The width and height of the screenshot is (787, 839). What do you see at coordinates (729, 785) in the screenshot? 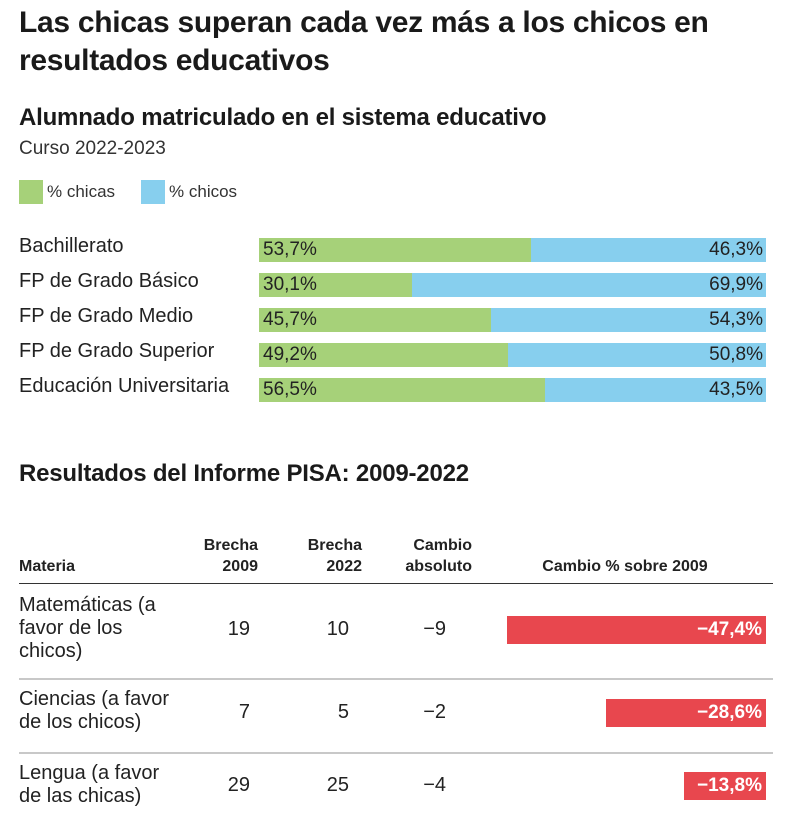
I see `percent-change-label: −13,8%` at bounding box center [729, 785].